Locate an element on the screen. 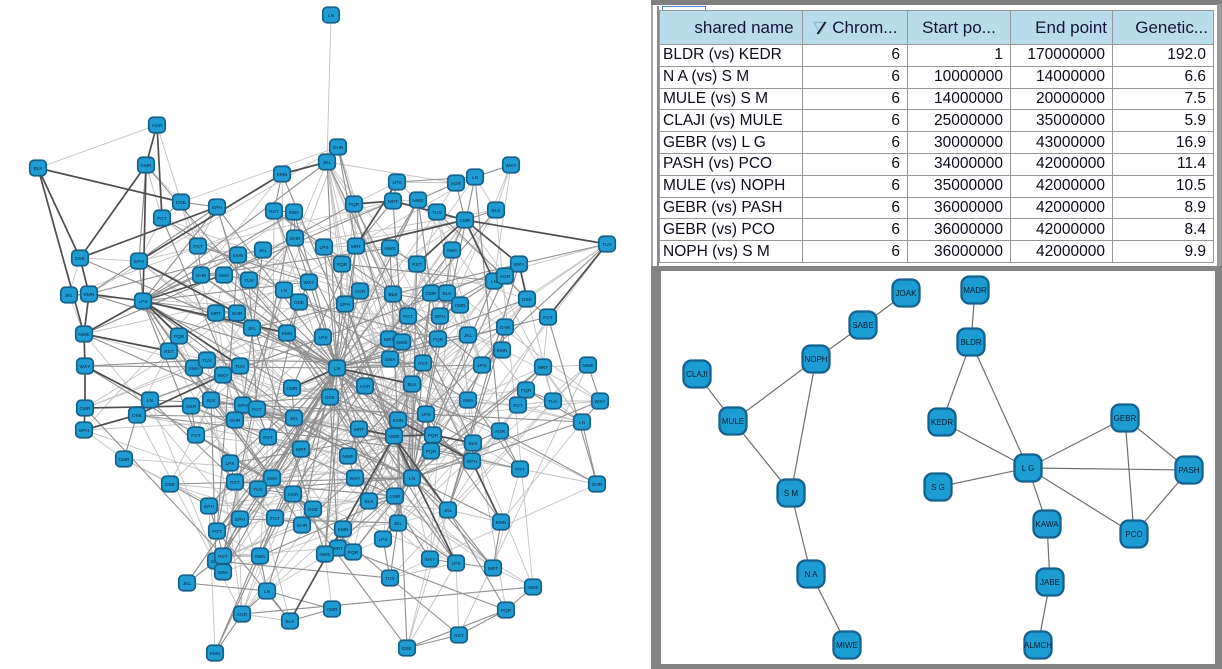 The image size is (1222, 669). svg-text: JOAK is located at coordinates (907, 293).